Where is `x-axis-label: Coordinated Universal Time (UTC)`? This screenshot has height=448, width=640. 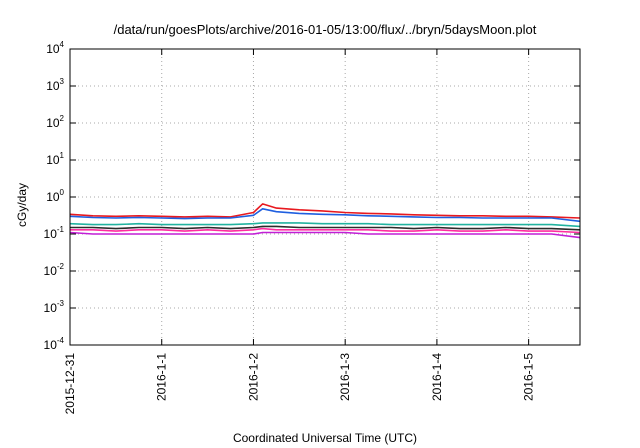 x-axis-label: Coordinated Universal Time (UTC) is located at coordinates (325, 438).